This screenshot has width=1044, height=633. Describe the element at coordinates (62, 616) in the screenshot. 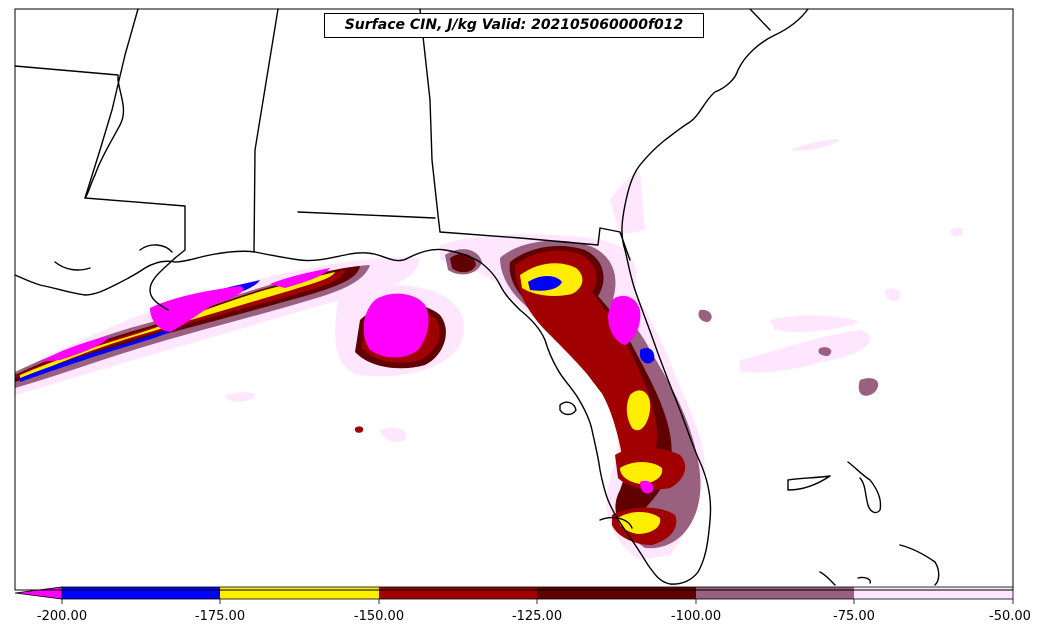

I see `colorbar-tick-label-1: -200.00` at that location.